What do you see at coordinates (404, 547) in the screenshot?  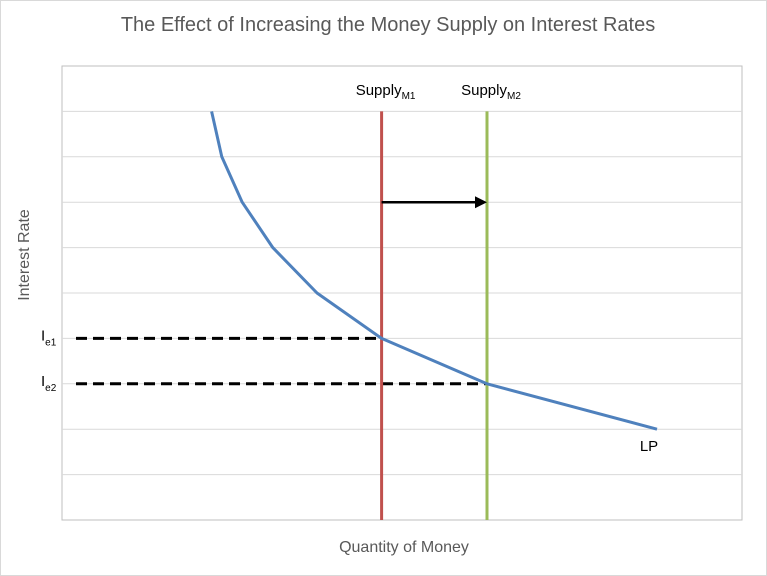 I see `x-axis-label: Quantity of Money` at bounding box center [404, 547].